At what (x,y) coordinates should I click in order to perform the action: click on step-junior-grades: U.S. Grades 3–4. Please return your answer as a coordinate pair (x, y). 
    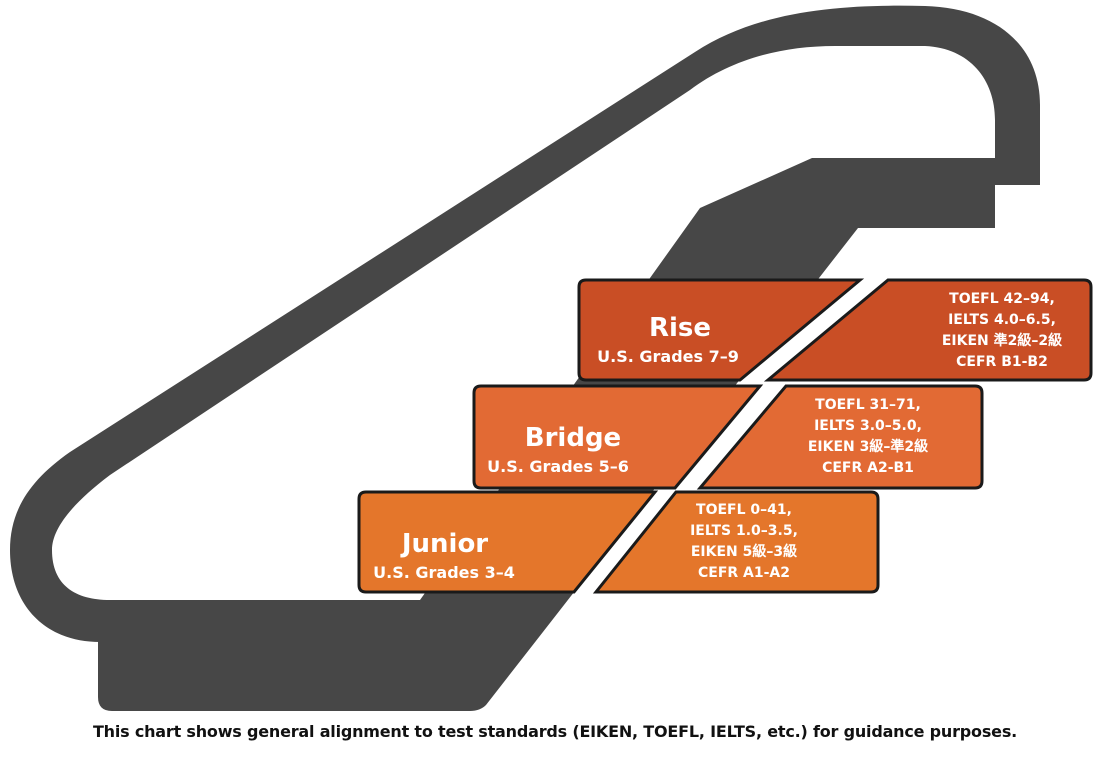
    Looking at the image, I should click on (444, 572).